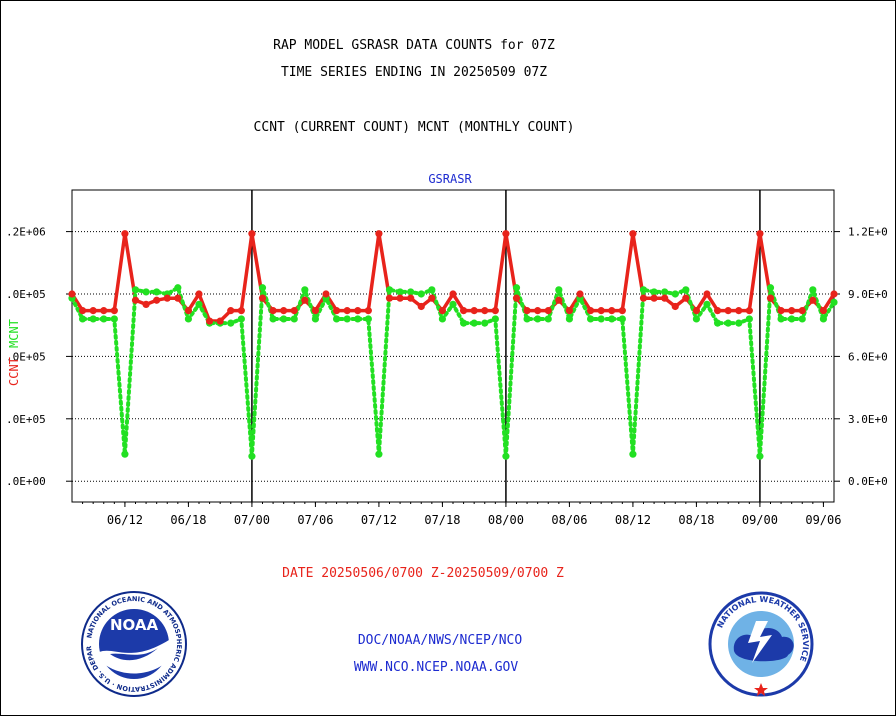 The image size is (896, 716). What do you see at coordinates (868, 294) in the screenshot?
I see `right-tick-label: 9.0E+0` at bounding box center [868, 294].